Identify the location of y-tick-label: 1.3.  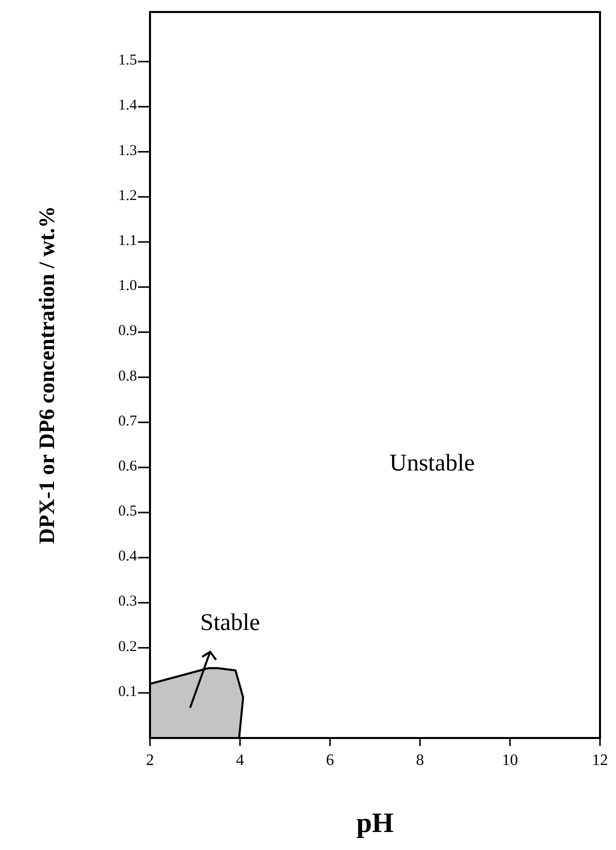
(127, 150).